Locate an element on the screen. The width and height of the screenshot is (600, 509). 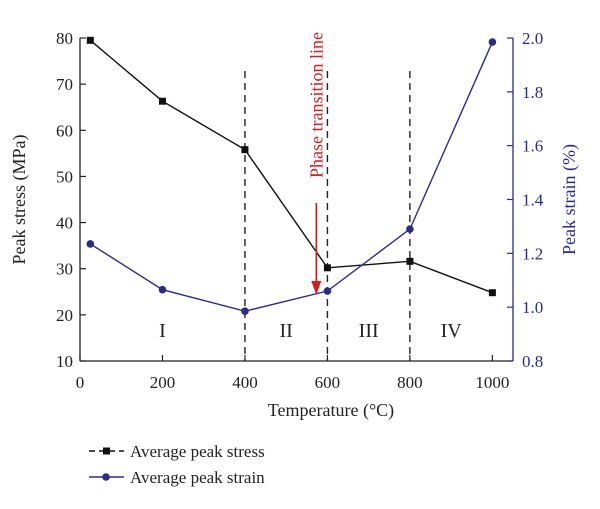
x-tick-label: 200 is located at coordinates (163, 382).